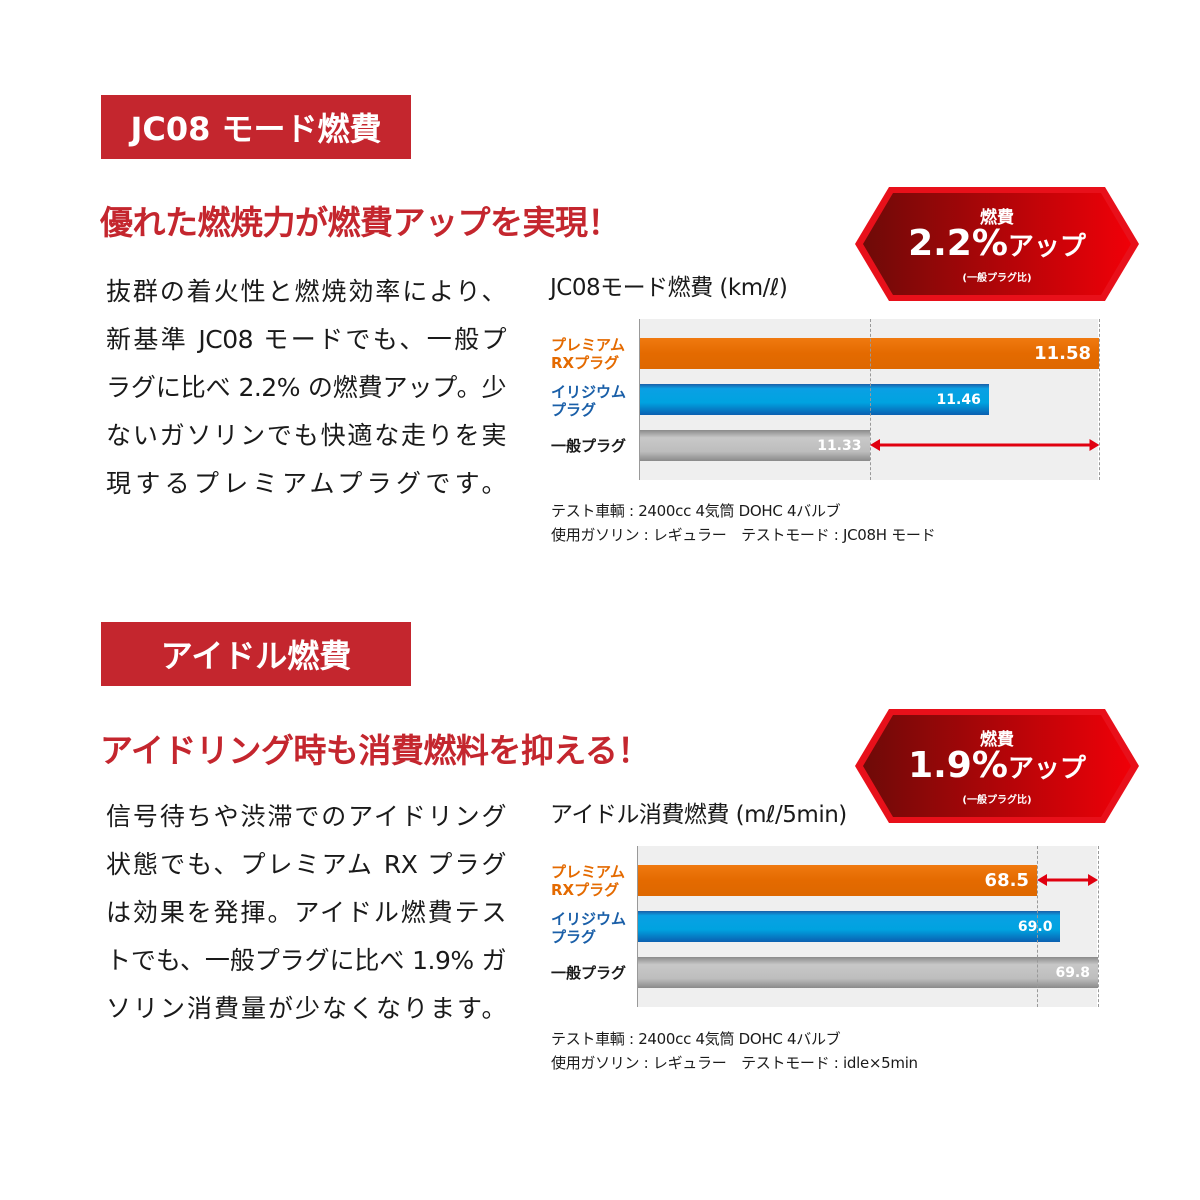  I want to click on test-condition-note: 使用ガソリン : レギュラー テストモード : JC08H モード, so click(743, 535).